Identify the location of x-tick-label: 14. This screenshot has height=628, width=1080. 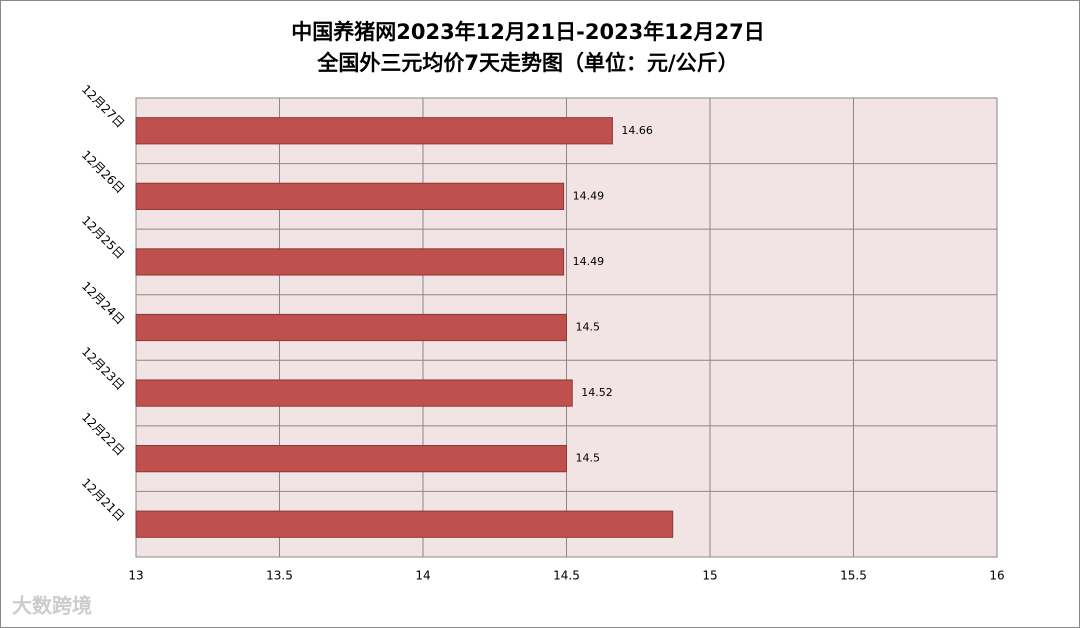
(422, 576).